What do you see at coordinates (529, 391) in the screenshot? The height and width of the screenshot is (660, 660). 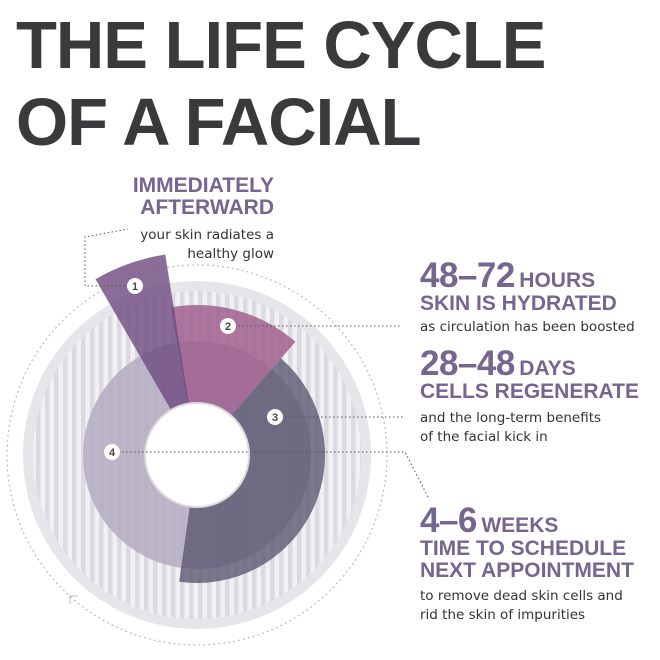 I see `stage-3-heading: CELLS REGENERATE` at bounding box center [529, 391].